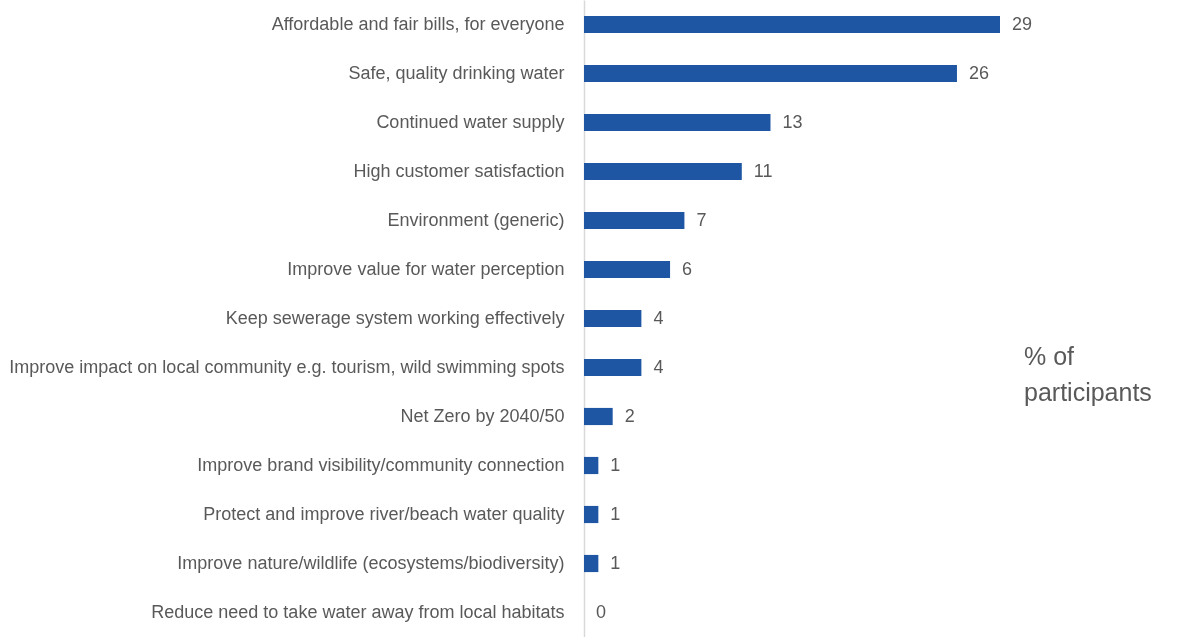 Image resolution: width=1184 pixels, height=639 pixels. I want to click on y-tick-label: Reduce need to take water away from local habitats, so click(358, 611).